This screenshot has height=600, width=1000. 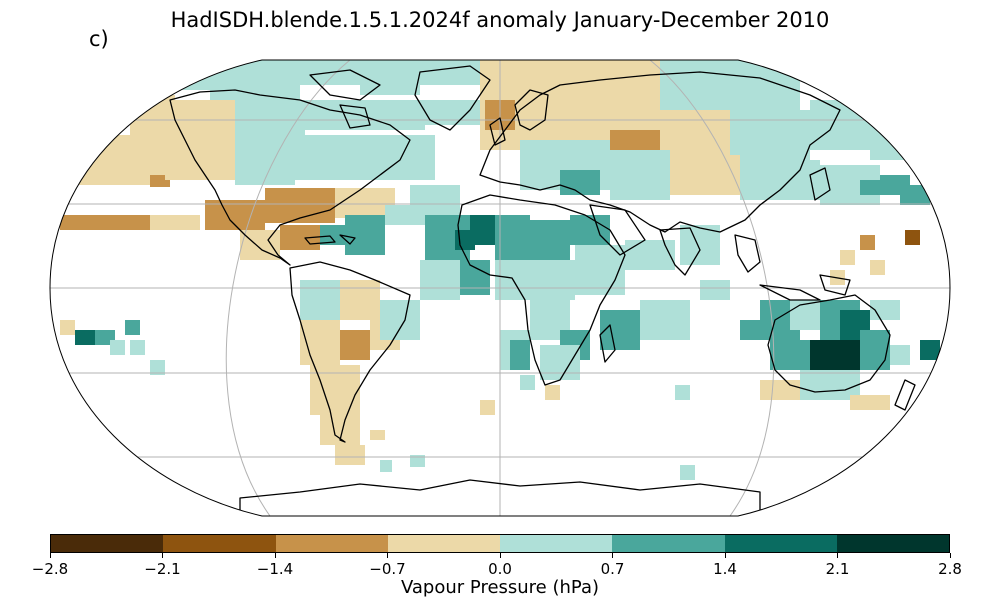 I want to click on colorbar-ticks: −2.8 −2.1 −1.4 −0.7 0.0 0.7 1.4 2.1 2.8, so click(x=500, y=568).